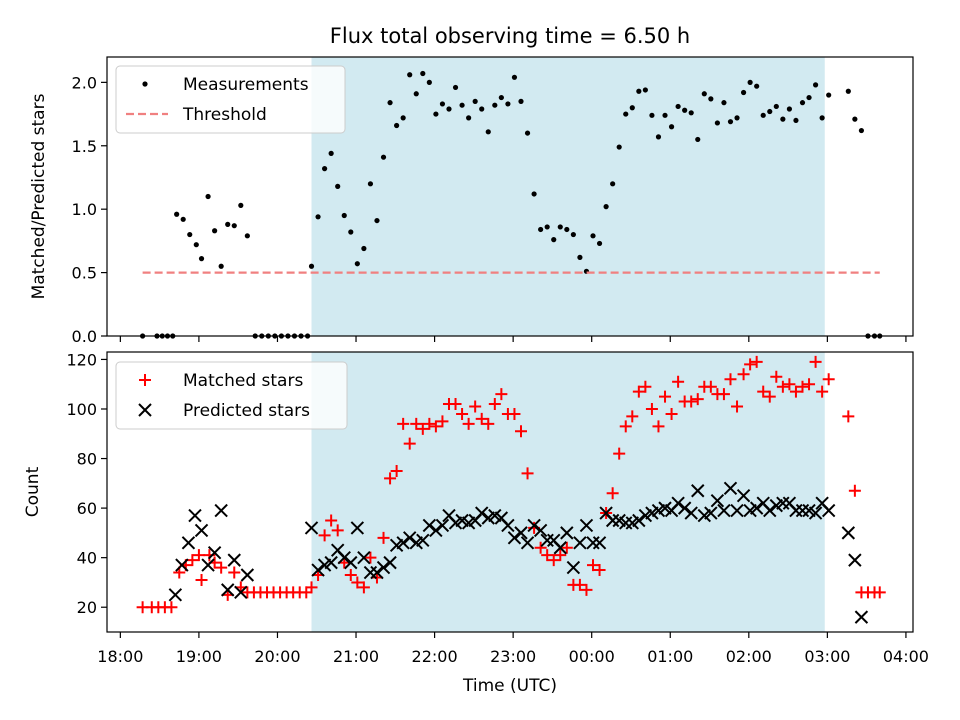 The width and height of the screenshot is (960, 720). What do you see at coordinates (230, 99) in the screenshot?
I see `legend-frame-top` at bounding box center [230, 99].